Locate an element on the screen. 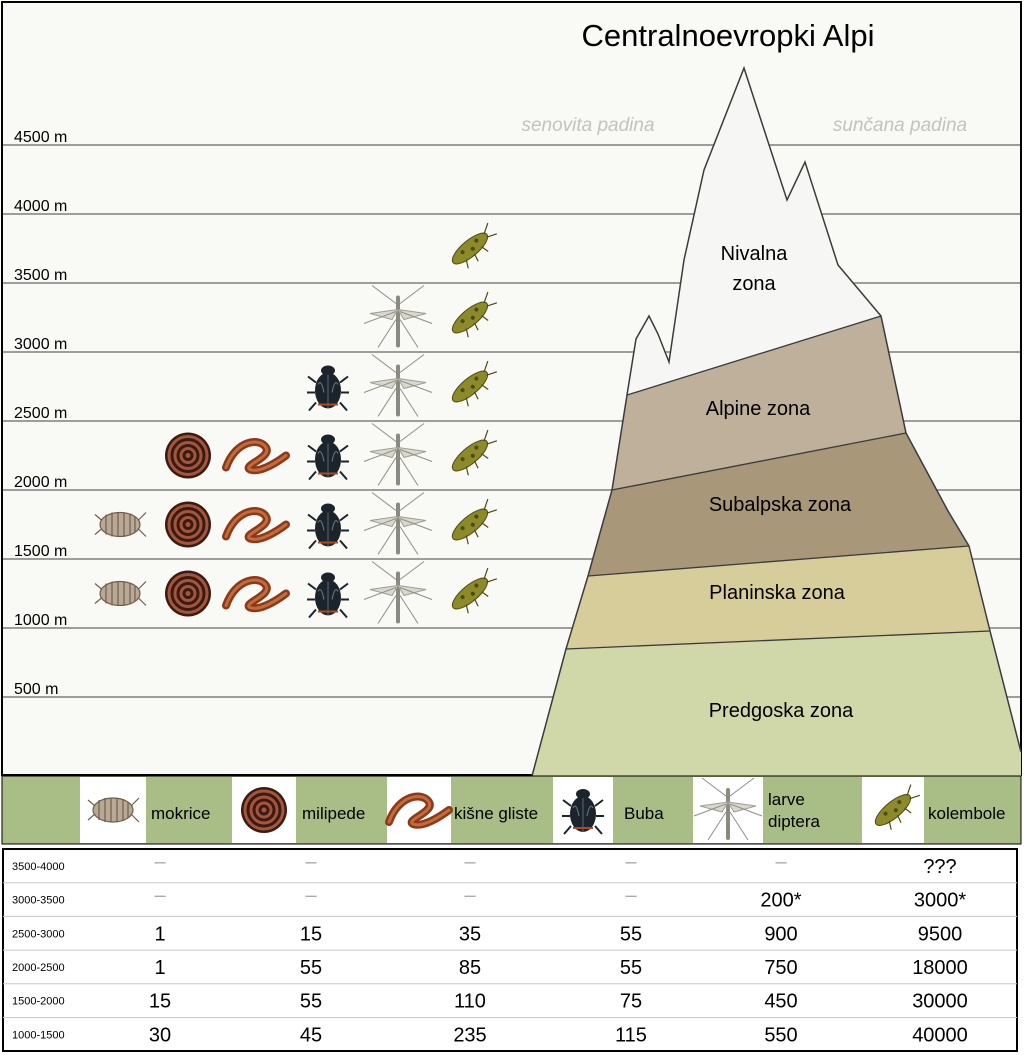 The width and height of the screenshot is (1030, 1055). table-cell: 30000 is located at coordinates (940, 1002).